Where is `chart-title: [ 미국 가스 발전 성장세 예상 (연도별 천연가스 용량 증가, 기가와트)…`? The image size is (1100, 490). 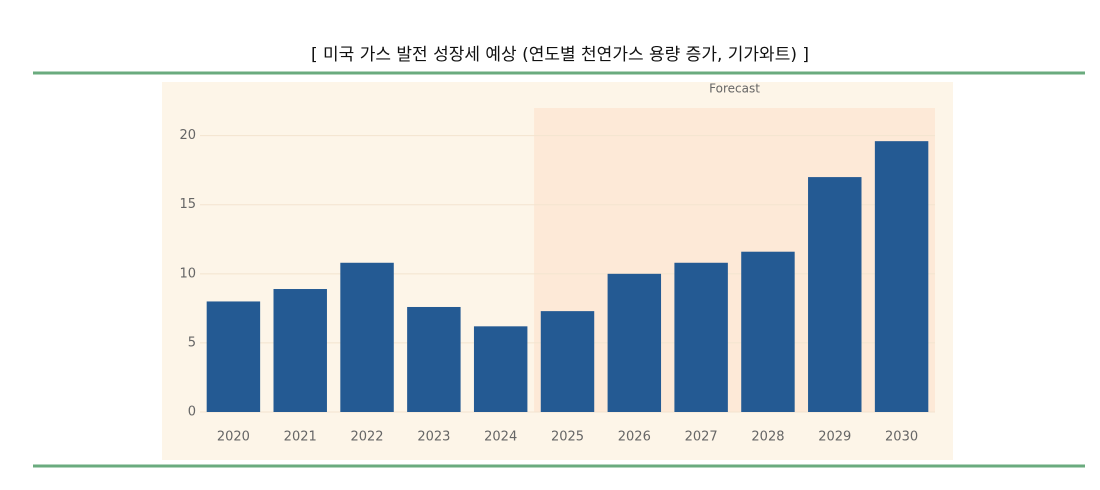
chart-title: [ 미국 가스 발전 성장세 예상 (연도별 천연가스 용량 증가, 기가와트)… is located at coordinates (560, 55).